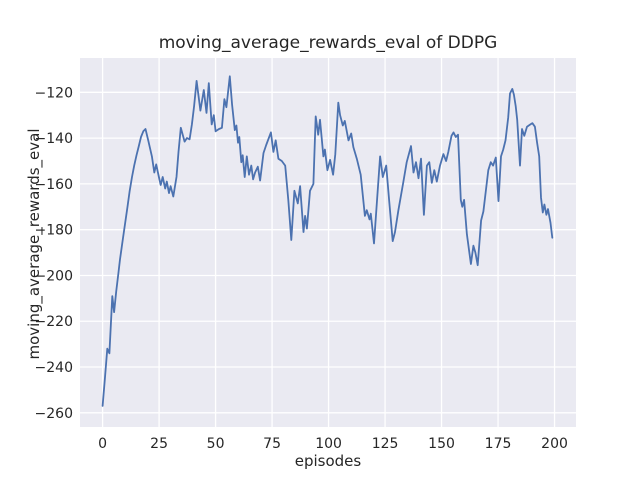 This screenshot has height=480, width=640. Describe the element at coordinates (328, 43) in the screenshot. I see `chart-title: moving_average_rewards_eval of DDPG` at that location.